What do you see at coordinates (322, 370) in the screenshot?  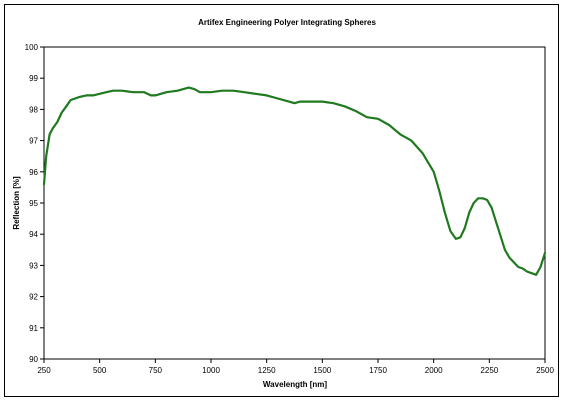 I see `x-tick-label: 1500` at bounding box center [322, 370].